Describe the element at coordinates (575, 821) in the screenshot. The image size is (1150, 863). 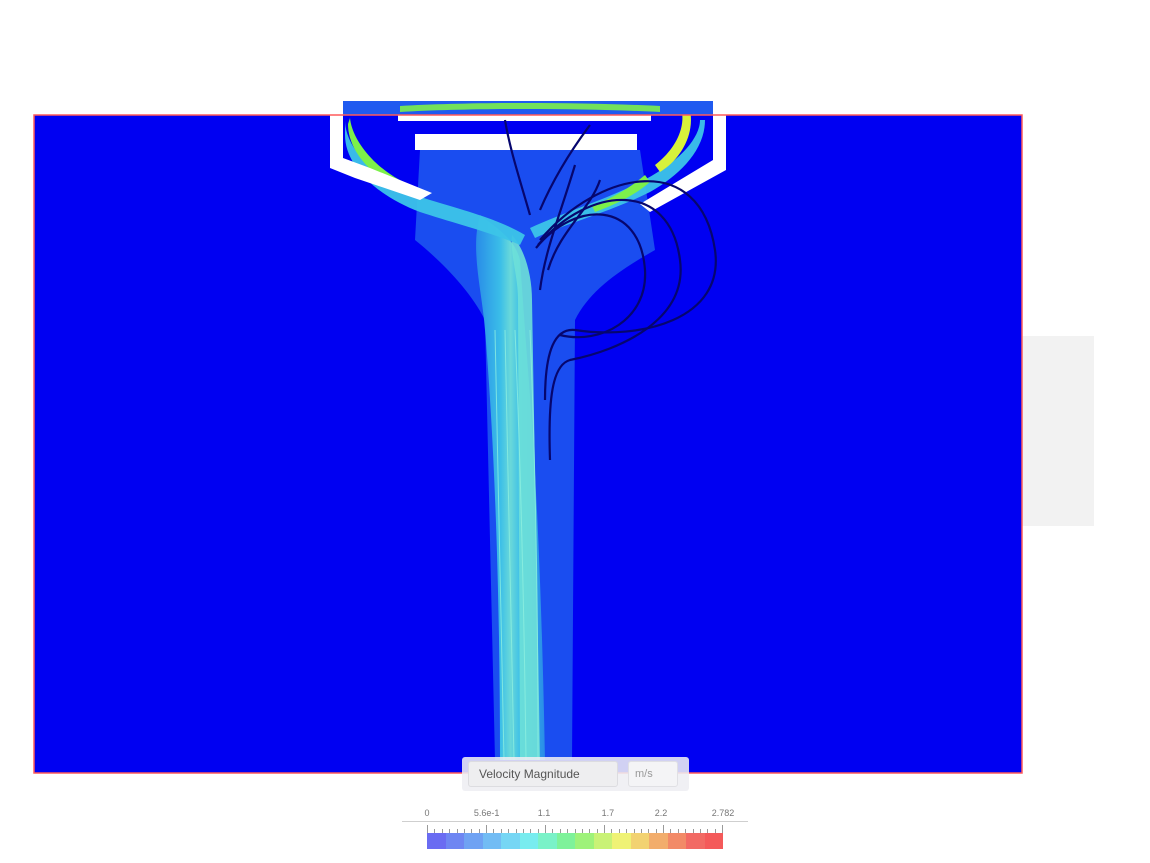
I see `colorbar-rule` at that location.